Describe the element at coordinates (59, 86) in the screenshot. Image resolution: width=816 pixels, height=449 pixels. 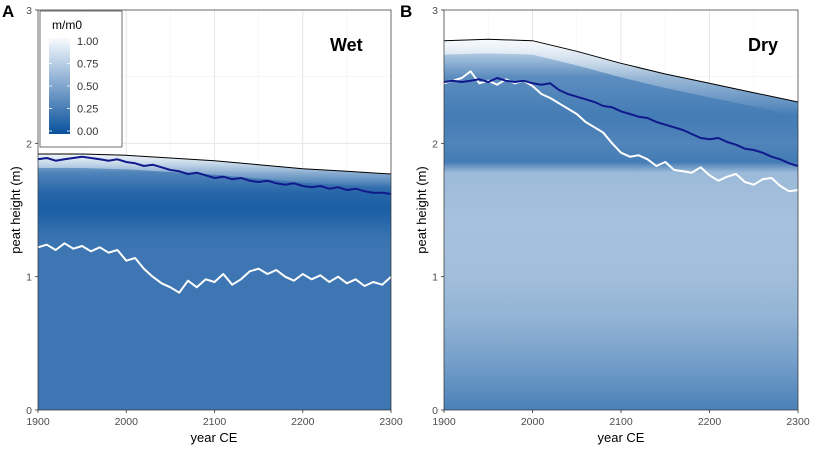
I see `legend-color-bar` at that location.